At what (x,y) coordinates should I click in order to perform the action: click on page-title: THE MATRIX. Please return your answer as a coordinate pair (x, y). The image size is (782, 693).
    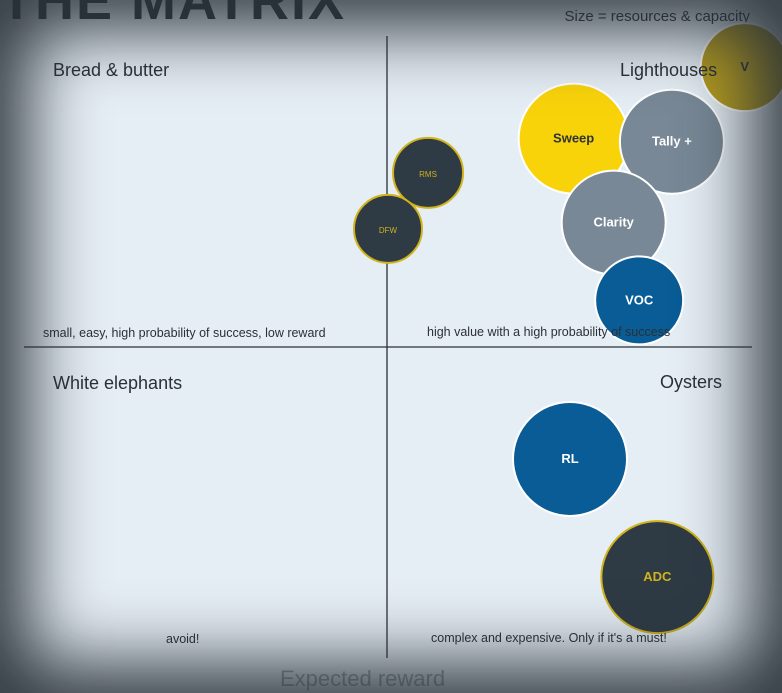
    Looking at the image, I should click on (173, 15).